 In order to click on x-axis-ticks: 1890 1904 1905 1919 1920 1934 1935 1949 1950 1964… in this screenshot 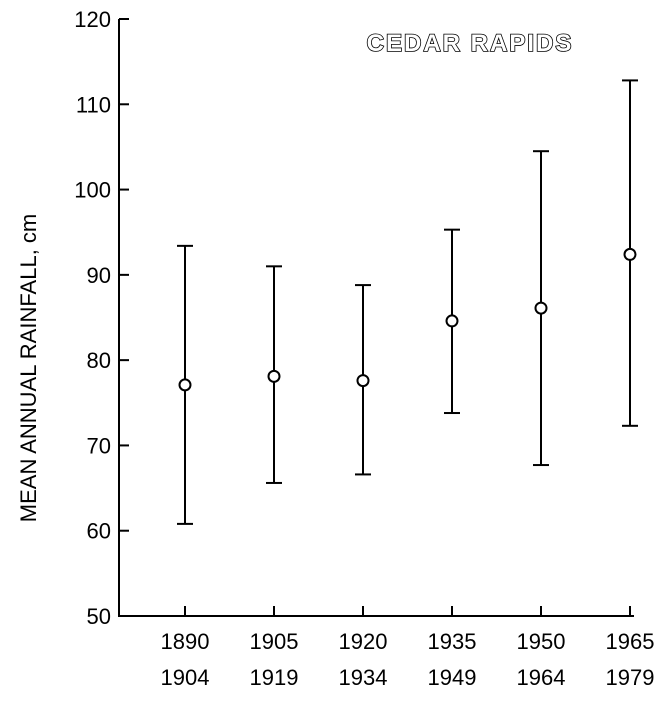, I will do `click(408, 648)`.